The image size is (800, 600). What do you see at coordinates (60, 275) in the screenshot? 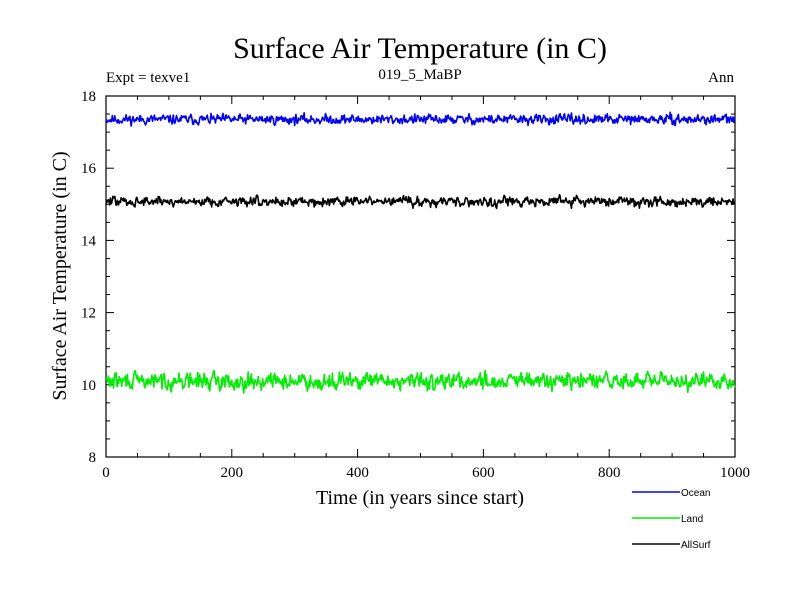
I see `y-axis-label: Surface Air Temperature (in C)` at bounding box center [60, 275].